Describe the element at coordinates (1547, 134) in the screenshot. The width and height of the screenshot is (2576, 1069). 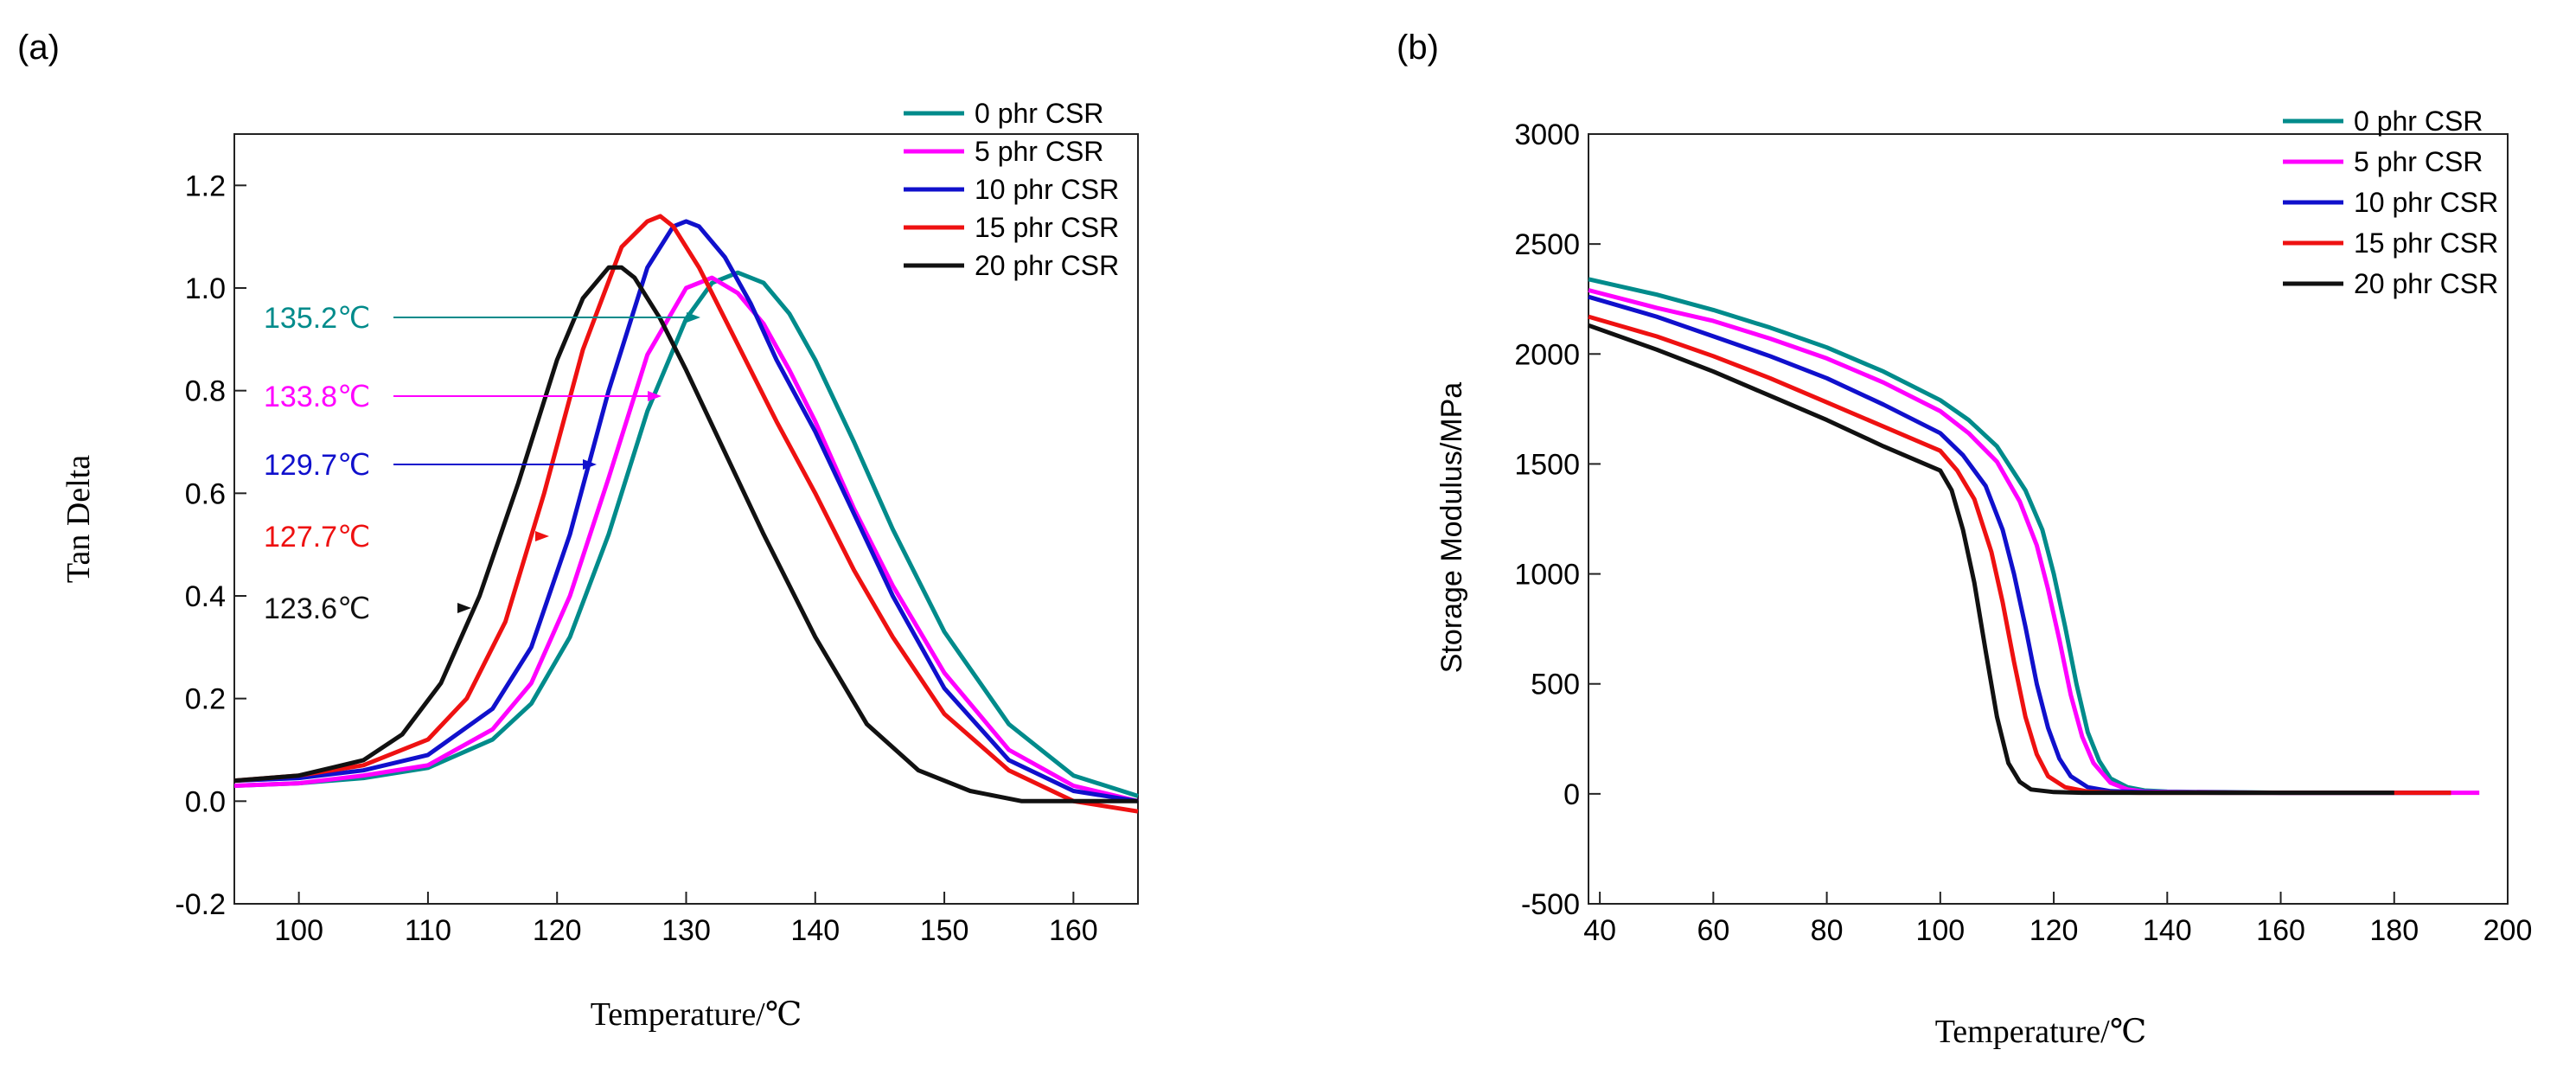
I see `y-tick-label: 3000` at that location.